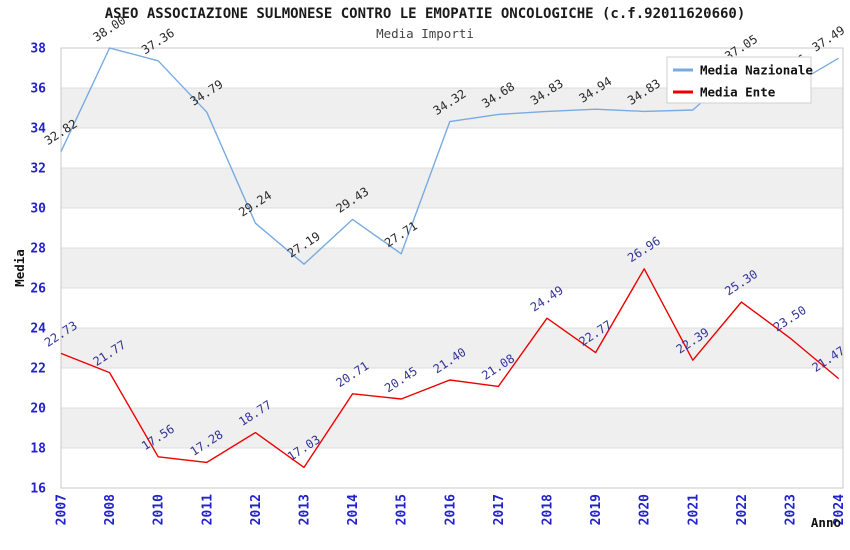  What do you see at coordinates (256, 509) in the screenshot?
I see `x-tick-label: 2012` at bounding box center [256, 509].